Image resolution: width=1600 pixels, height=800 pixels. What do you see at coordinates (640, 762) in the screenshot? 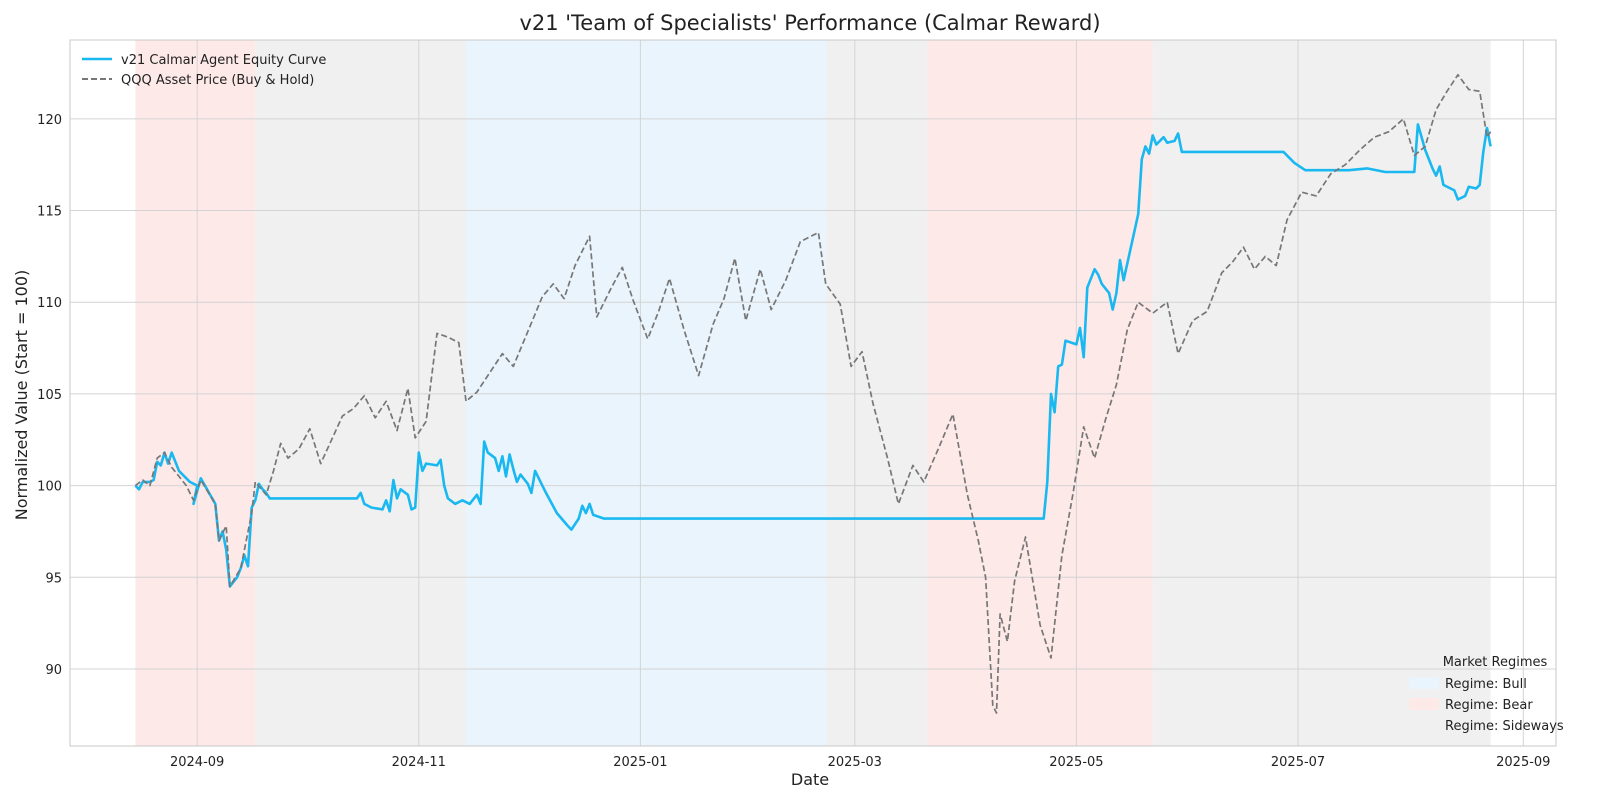
I see `x-tick-label: 2025-01` at bounding box center [640, 762].